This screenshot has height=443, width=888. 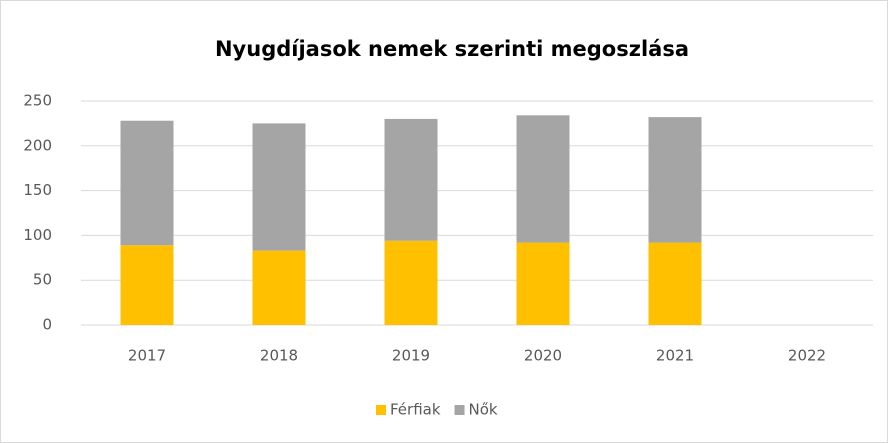 I want to click on x-tick-label: 2019, so click(x=411, y=356).